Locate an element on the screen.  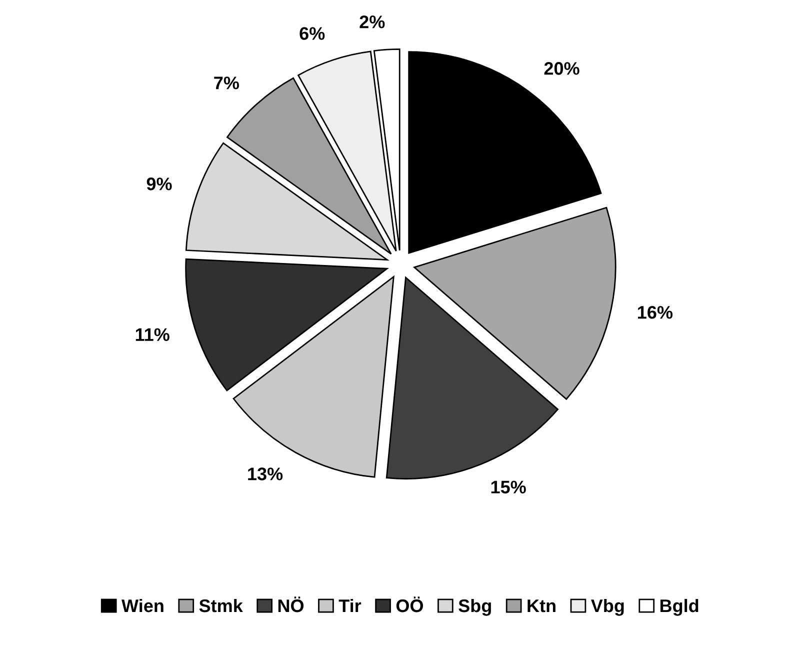
legend-label: Ktn is located at coordinates (542, 606).